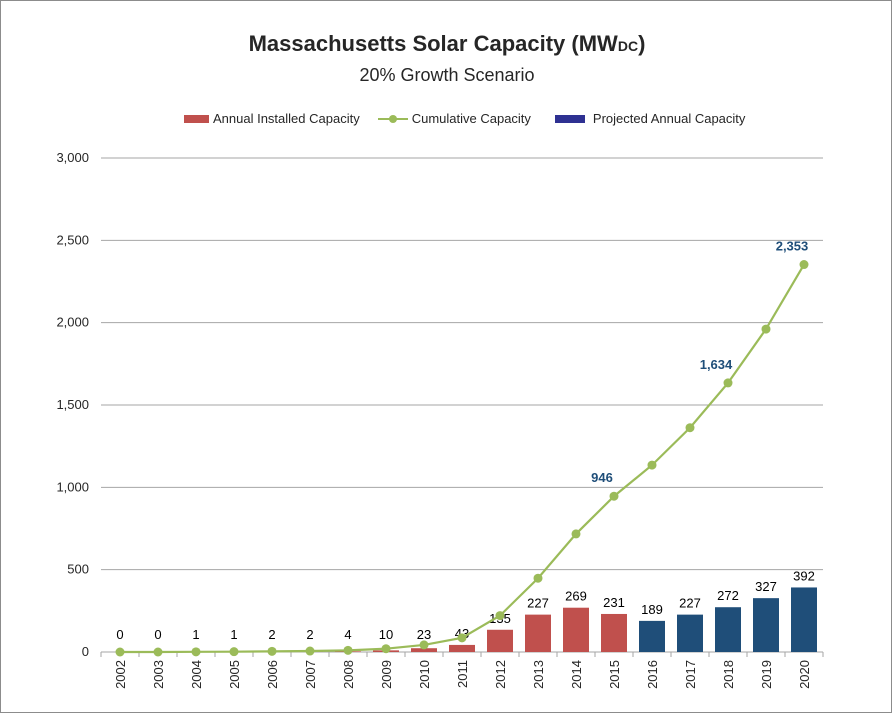 The height and width of the screenshot is (713, 892). I want to click on y-tick-label: 2,500, so click(72, 239).